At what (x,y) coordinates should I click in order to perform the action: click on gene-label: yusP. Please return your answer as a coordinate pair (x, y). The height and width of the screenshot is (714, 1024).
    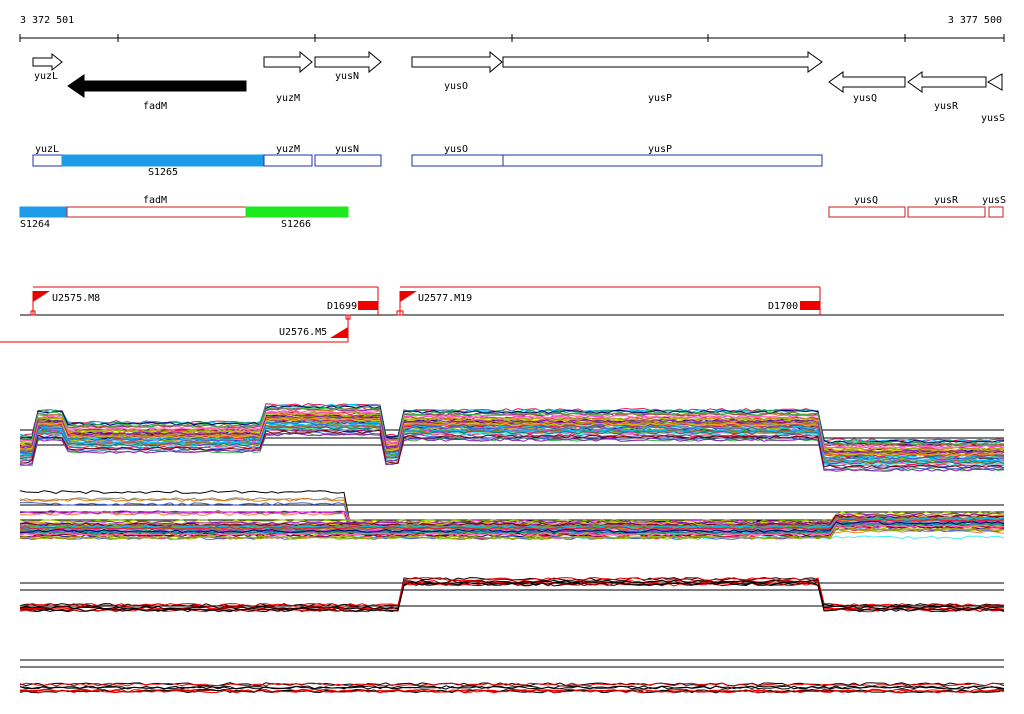
    Looking at the image, I should click on (660, 98).